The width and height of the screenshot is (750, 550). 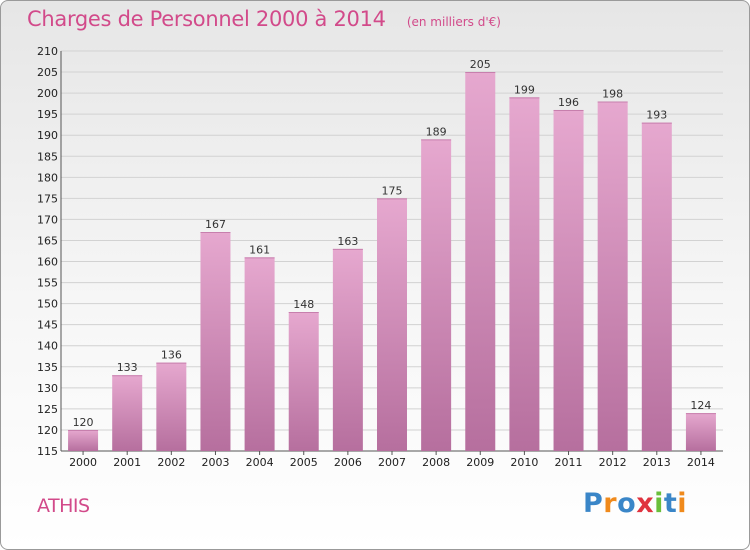 What do you see at coordinates (47, 219) in the screenshot?
I see `y-tick-label: 170` at bounding box center [47, 219].